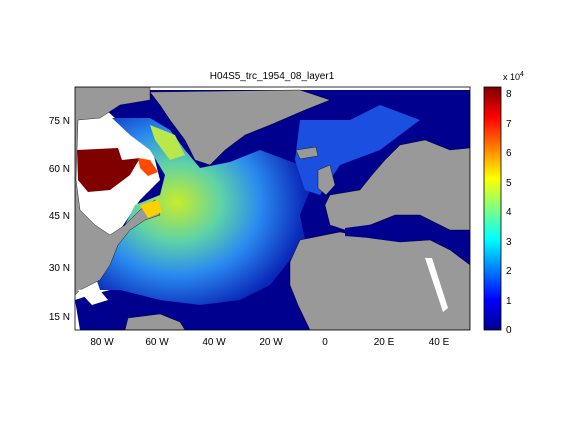 The width and height of the screenshot is (576, 432). What do you see at coordinates (59, 216) in the screenshot?
I see `y-tick-label: 45 N` at bounding box center [59, 216].